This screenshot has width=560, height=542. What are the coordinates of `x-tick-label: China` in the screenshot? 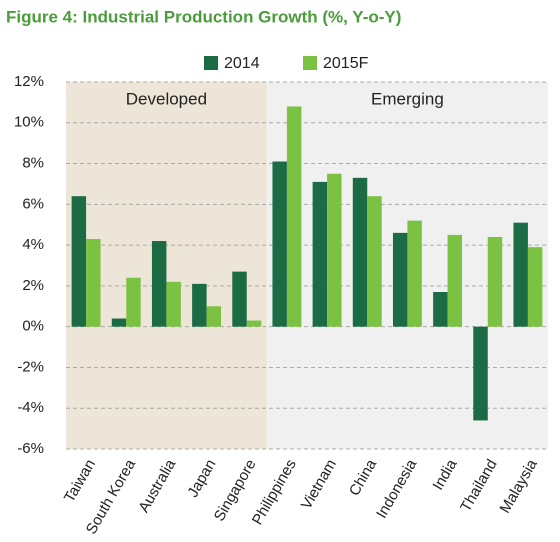 It's located at (363, 477).